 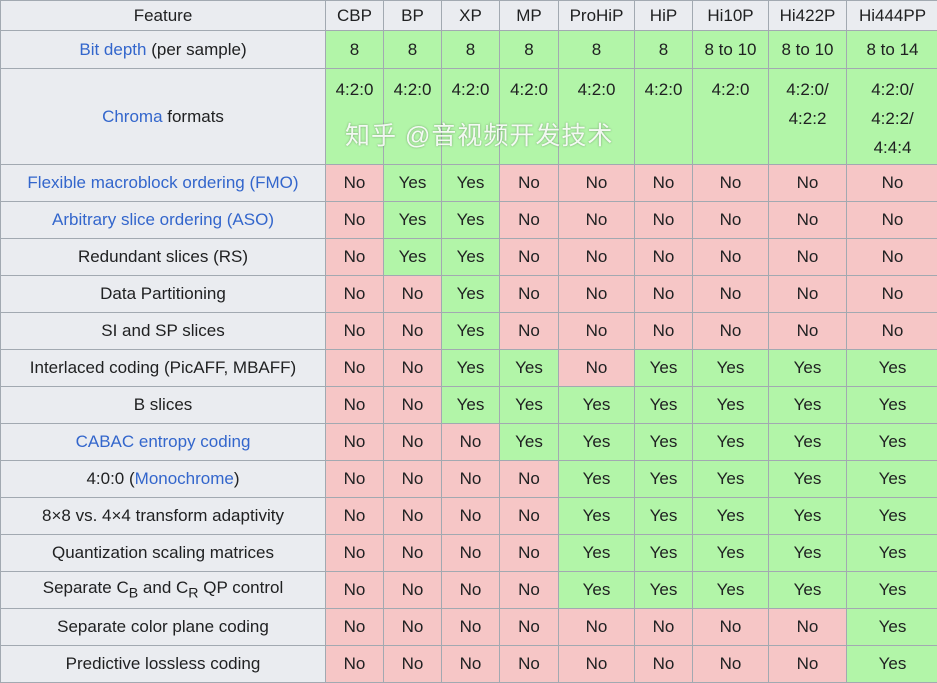 I want to click on feature-cell: Arbitrary slice ordering (ASO), so click(x=163, y=220).